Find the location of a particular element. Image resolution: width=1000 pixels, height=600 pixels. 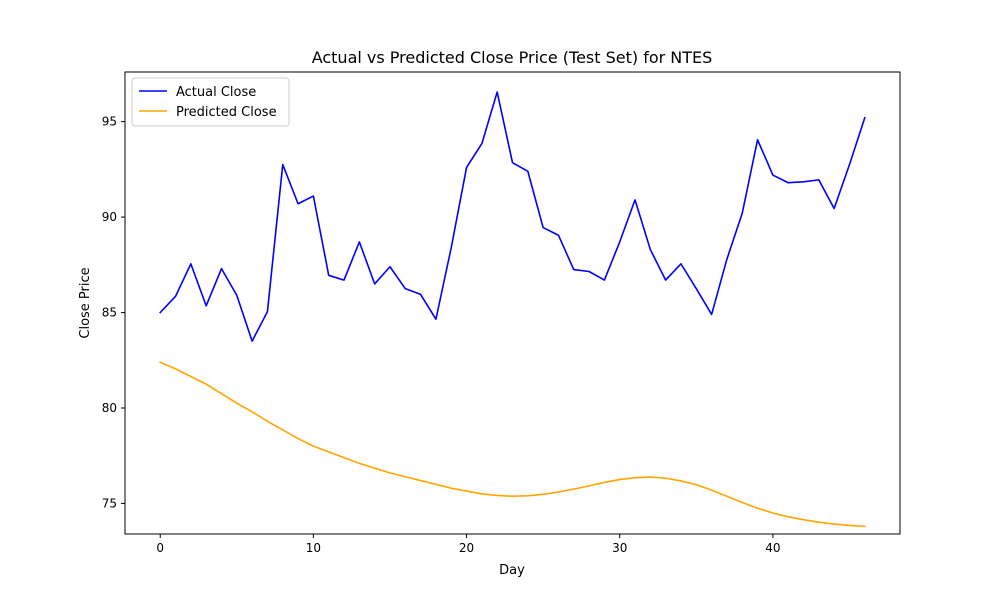

x-tick-label: 30 is located at coordinates (619, 548).